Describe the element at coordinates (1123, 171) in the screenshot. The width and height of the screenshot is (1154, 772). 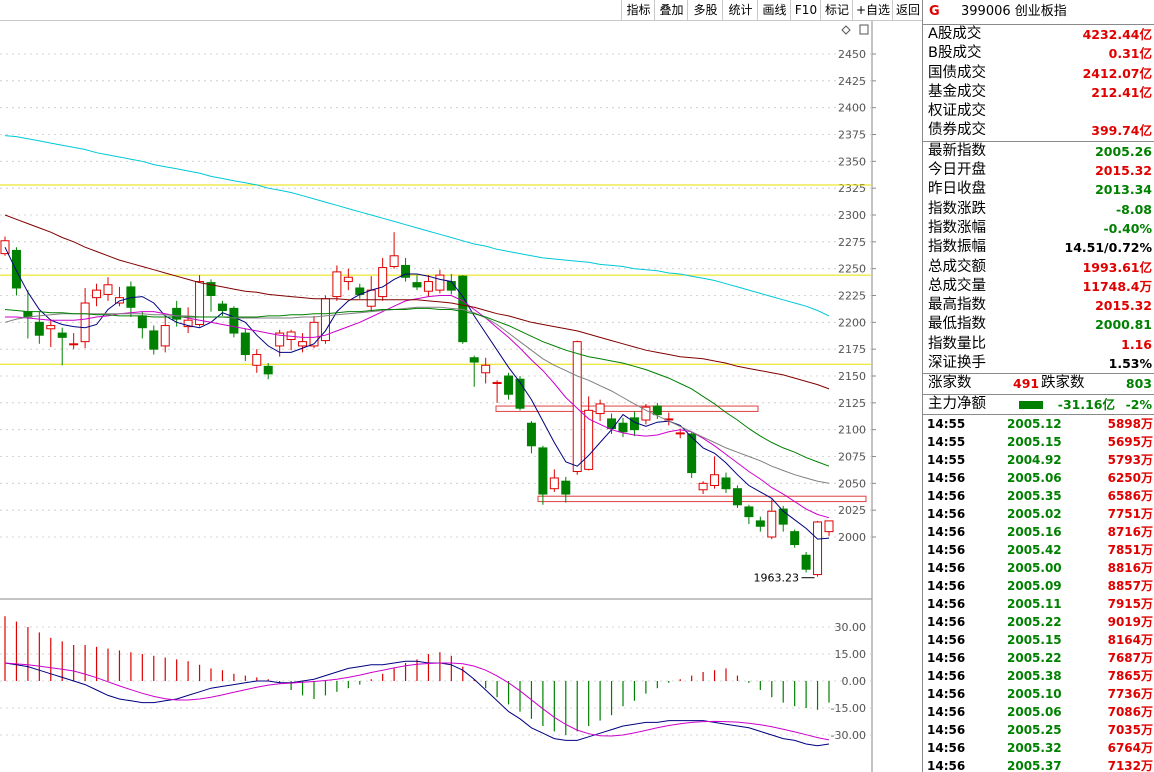
I see `index-stat-row-value: 2015.32` at that location.